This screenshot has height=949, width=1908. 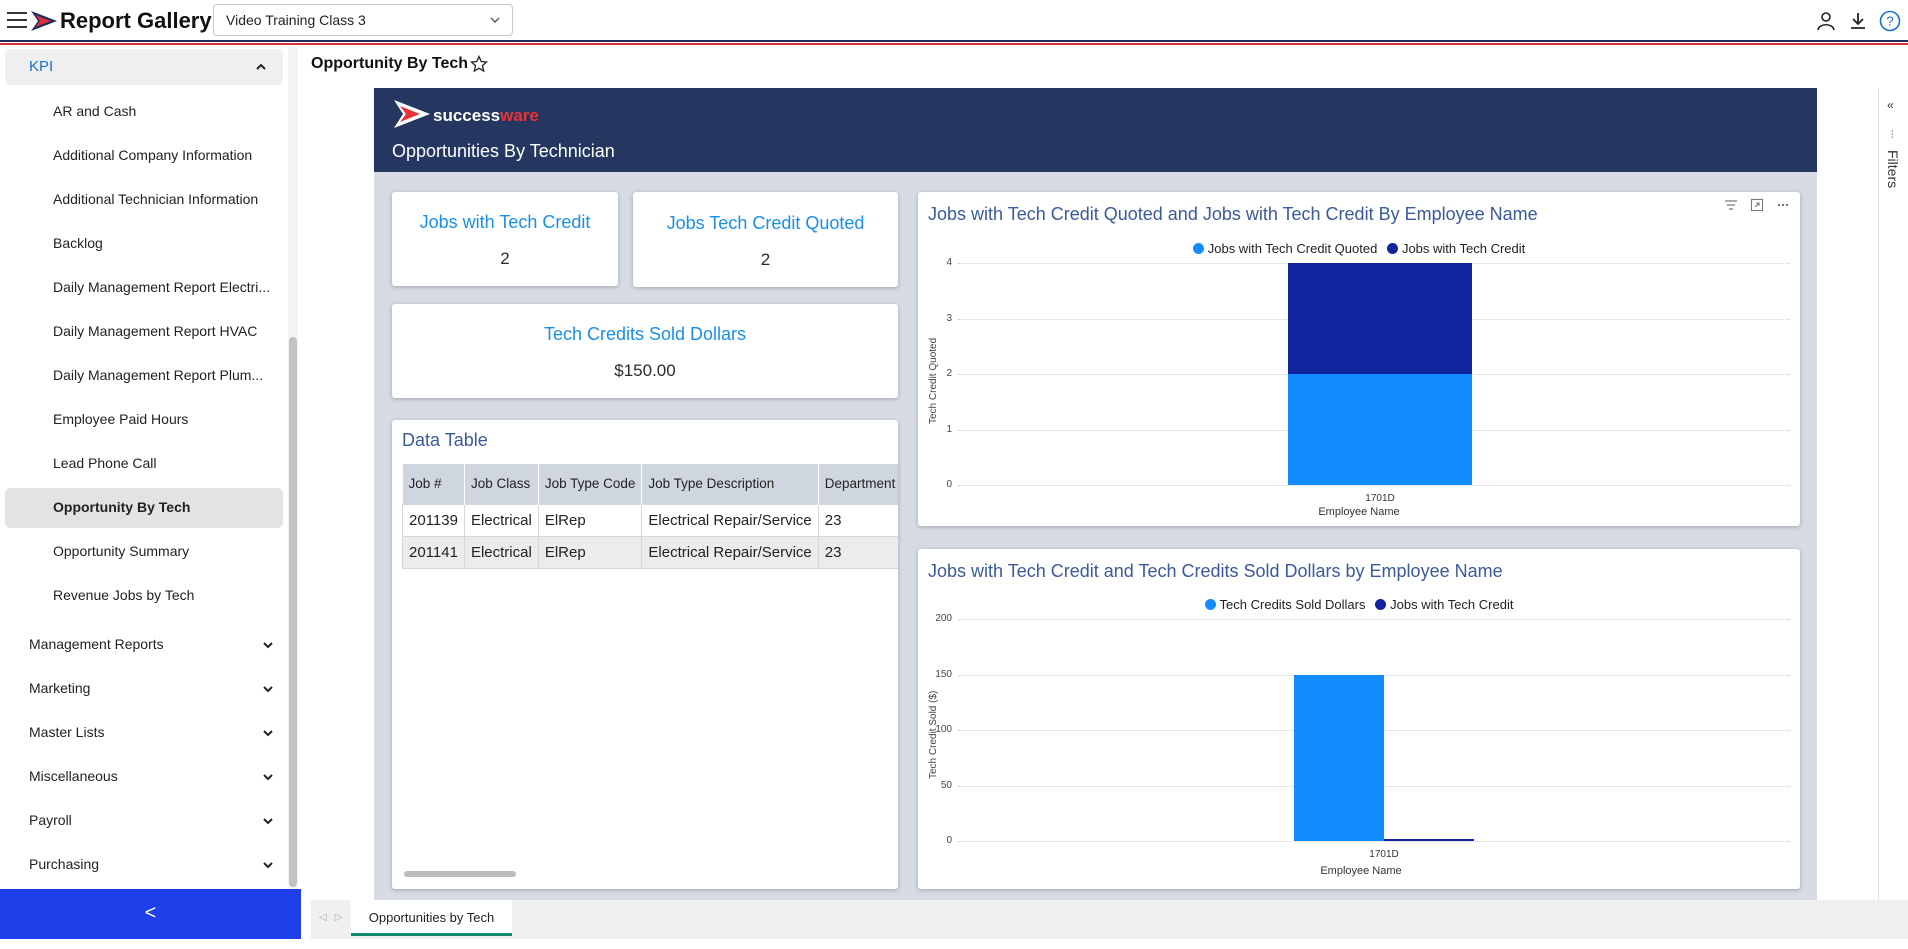 What do you see at coordinates (433, 552) in the screenshot?
I see `table-cell: 201141` at bounding box center [433, 552].